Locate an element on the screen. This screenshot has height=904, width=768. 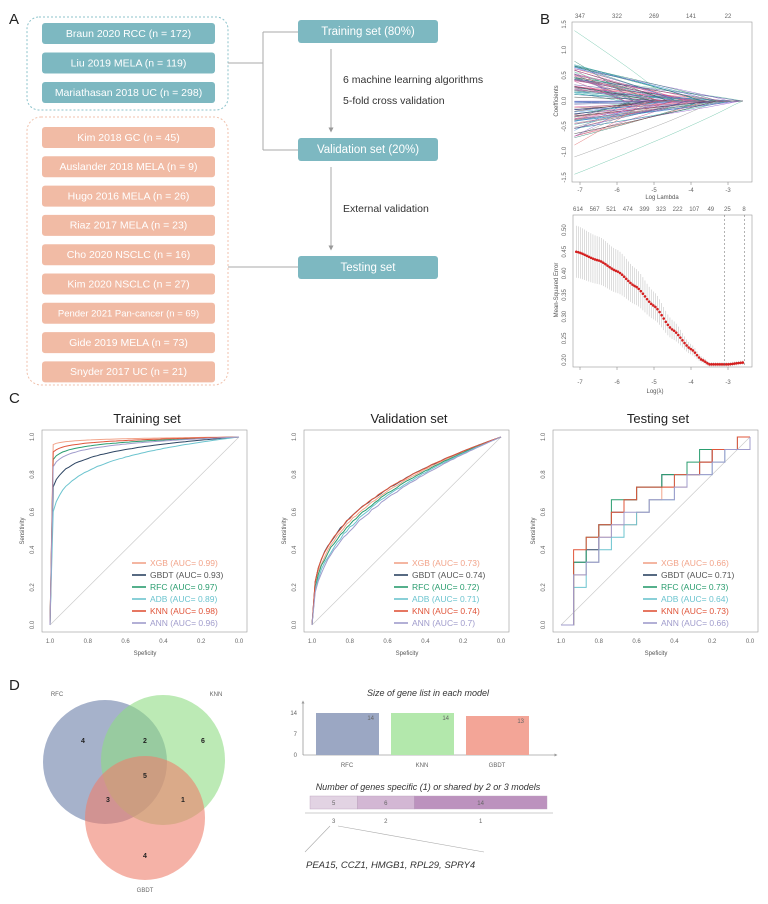
testing-cohort-box: Cho 2020 NSCLC (n = 16) is located at coordinates (128, 255).